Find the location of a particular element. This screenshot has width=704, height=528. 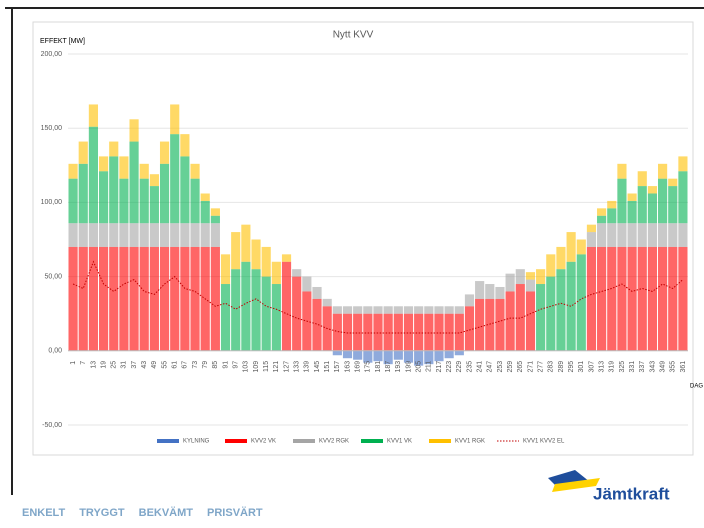

legend-swatch is located at coordinates (304, 441).